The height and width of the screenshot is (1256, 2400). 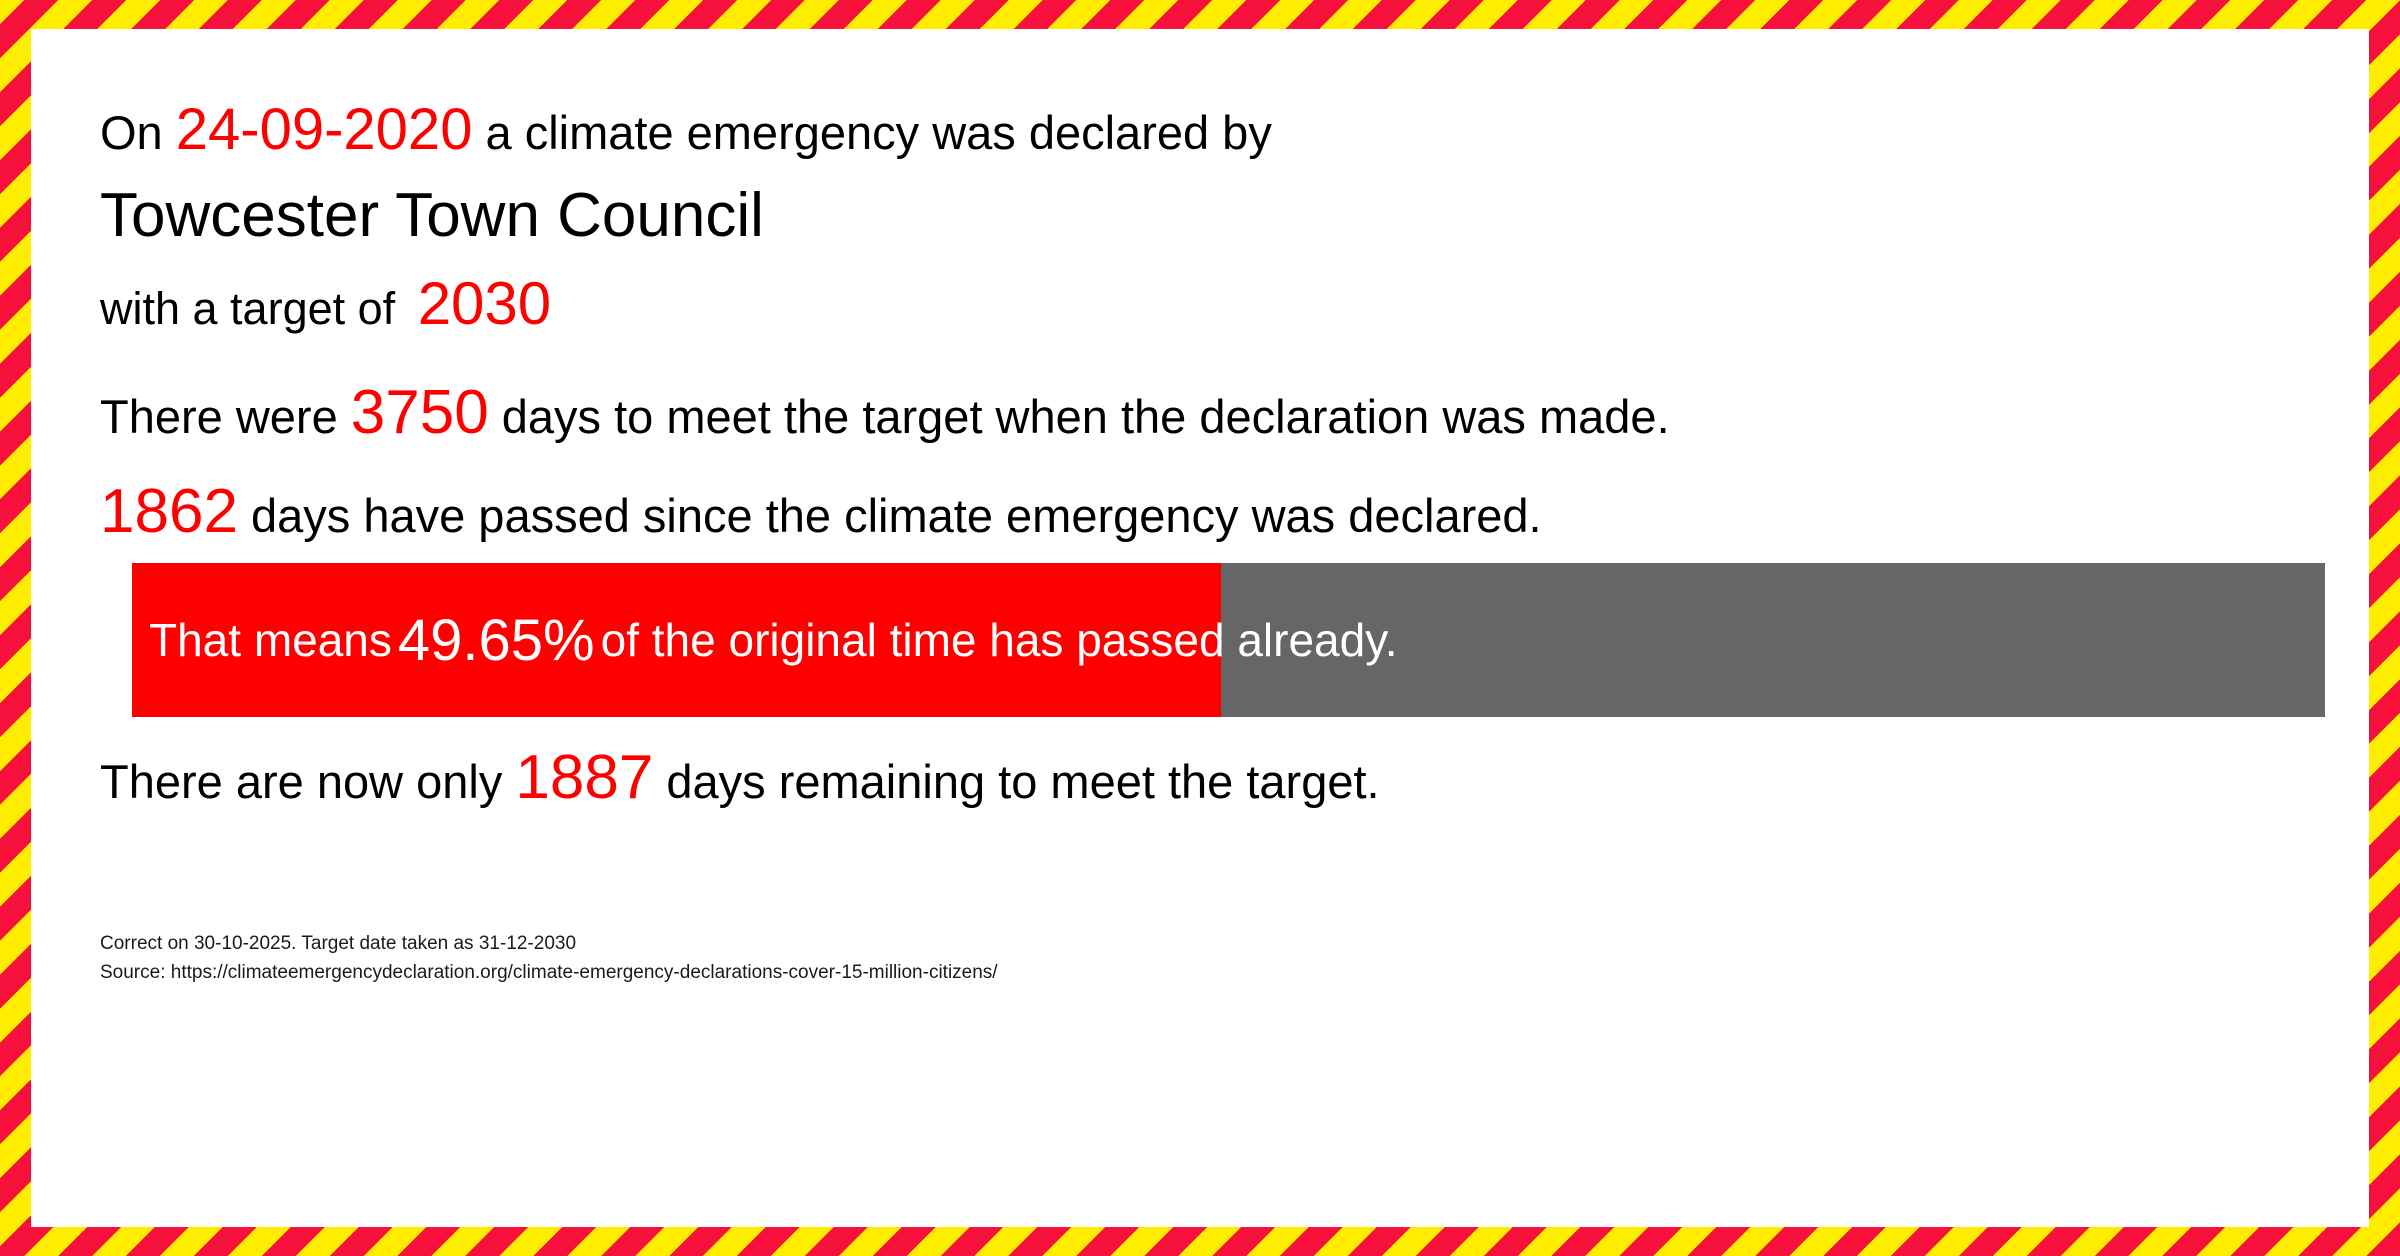 I want to click on original-days-prefix: There were, so click(x=219, y=416).